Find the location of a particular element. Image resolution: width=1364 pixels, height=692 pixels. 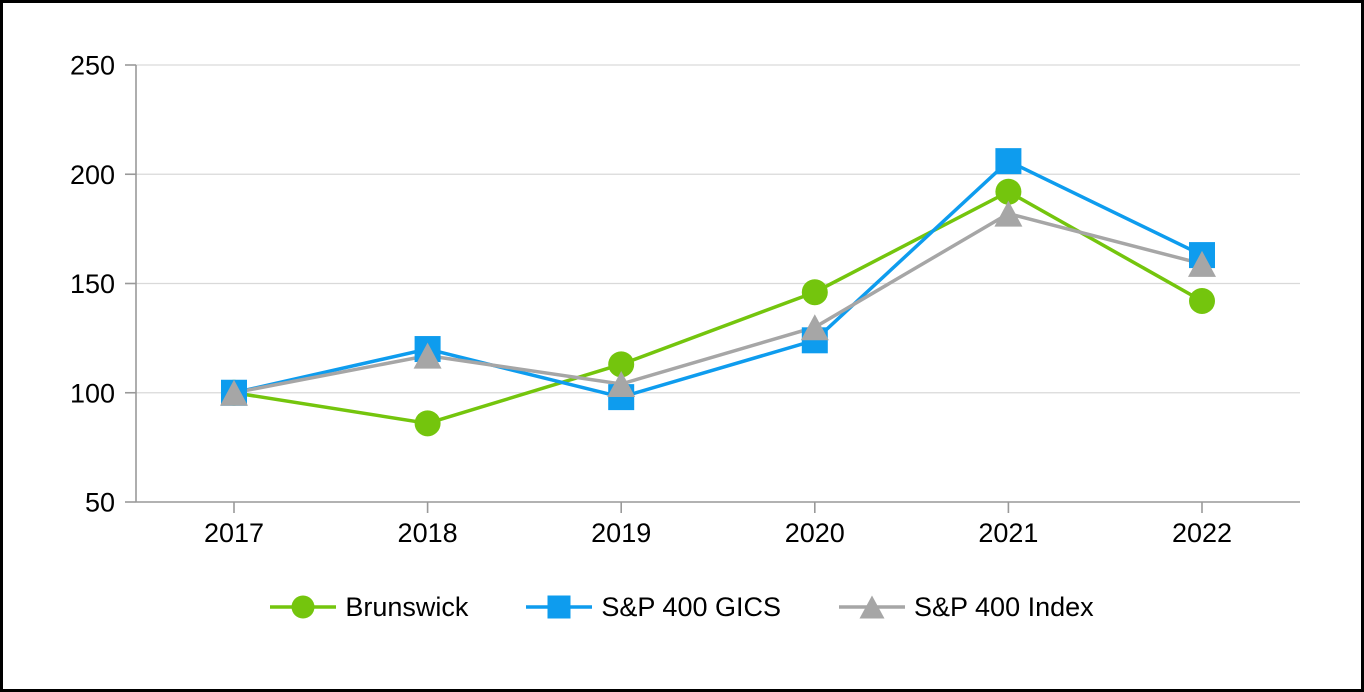

legend-label: Brunswick is located at coordinates (407, 606).